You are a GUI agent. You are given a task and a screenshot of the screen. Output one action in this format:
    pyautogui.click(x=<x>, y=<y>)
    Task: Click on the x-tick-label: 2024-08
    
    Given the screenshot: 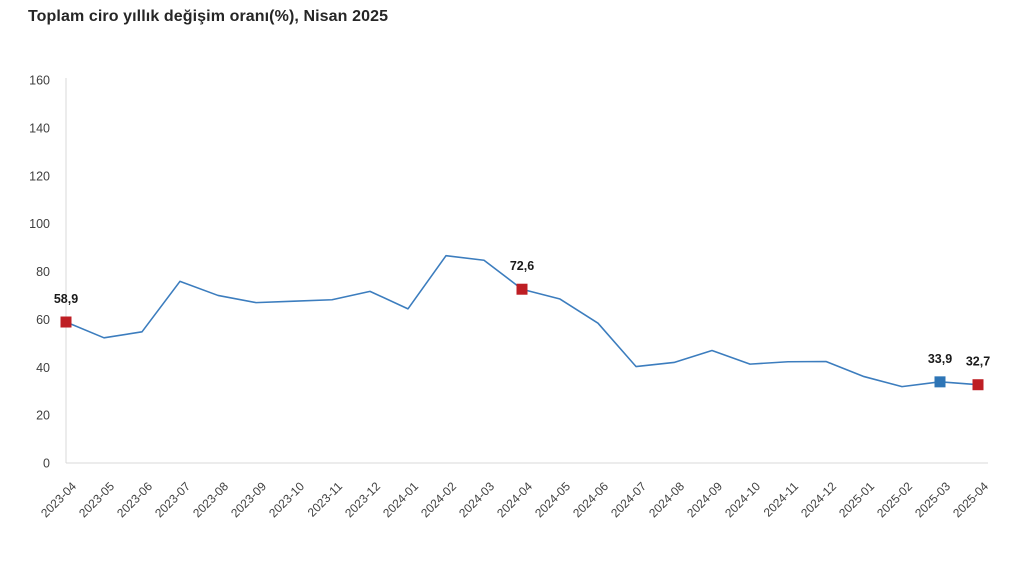 What is the action you would take?
    pyautogui.click(x=666, y=499)
    